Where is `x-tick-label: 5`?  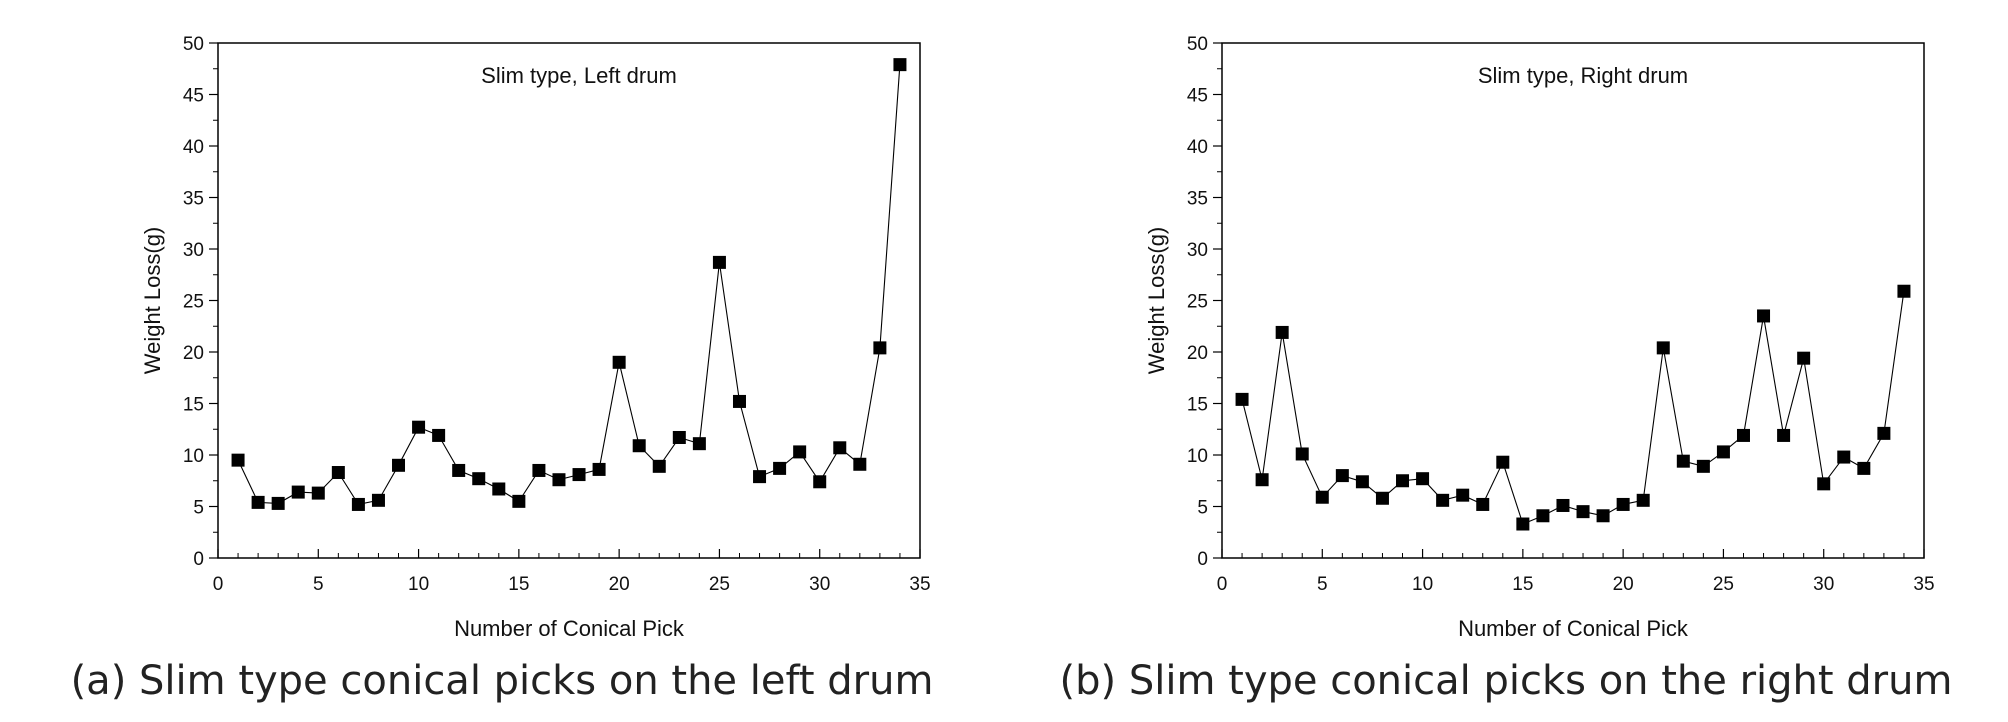
x-tick-label: 5 is located at coordinates (318, 584).